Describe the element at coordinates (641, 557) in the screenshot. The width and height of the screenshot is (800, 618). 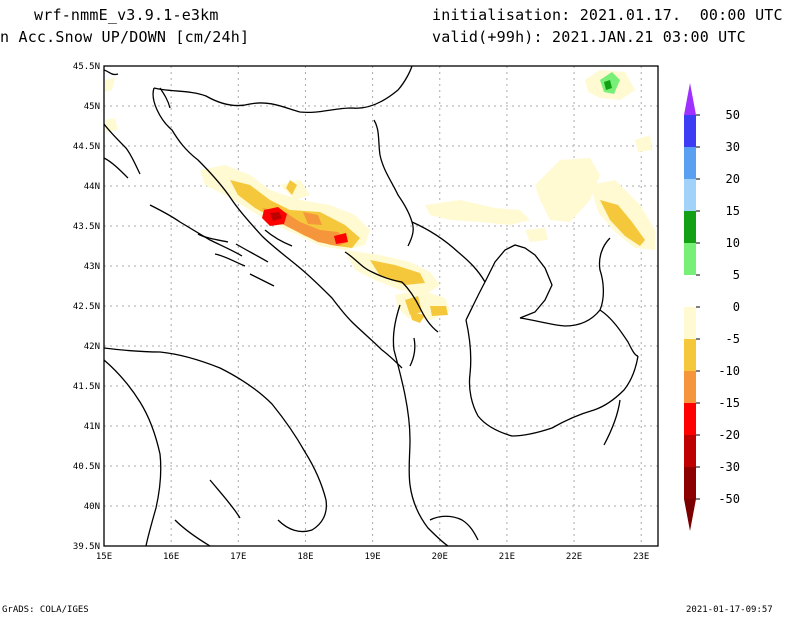
I see `longitude-label: 23E` at that location.